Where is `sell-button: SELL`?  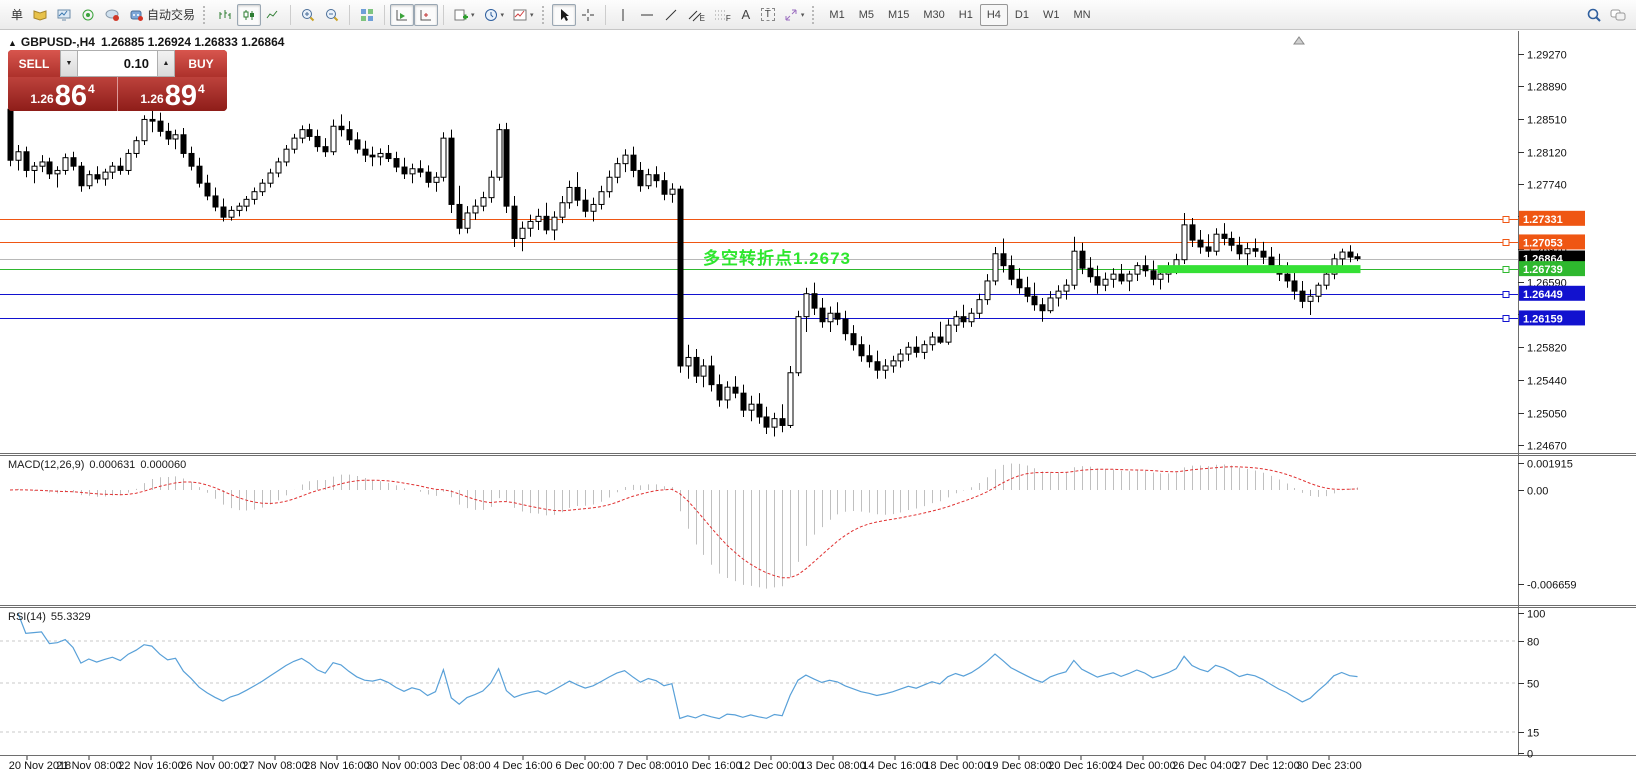 sell-button: SELL is located at coordinates (34, 63).